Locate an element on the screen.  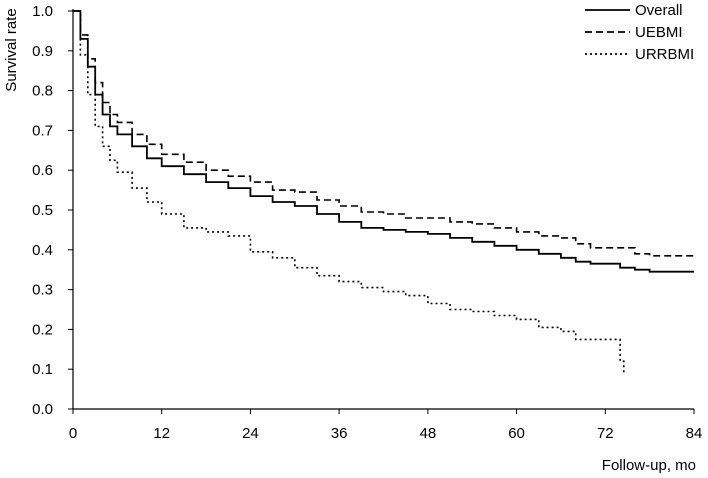
y-tick-label: 0.0 is located at coordinates (42, 409).